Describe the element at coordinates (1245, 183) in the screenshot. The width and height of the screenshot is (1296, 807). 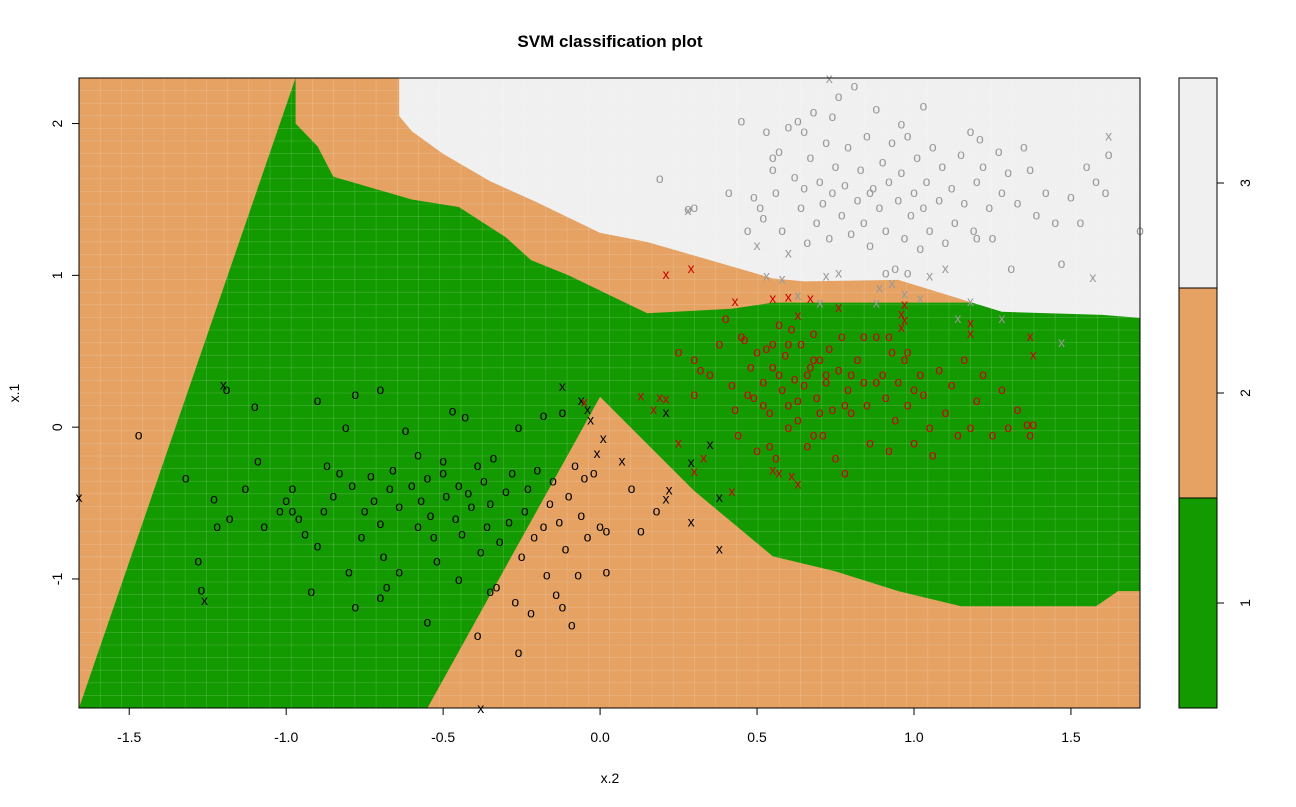
I see `legend-label-3: 3` at that location.